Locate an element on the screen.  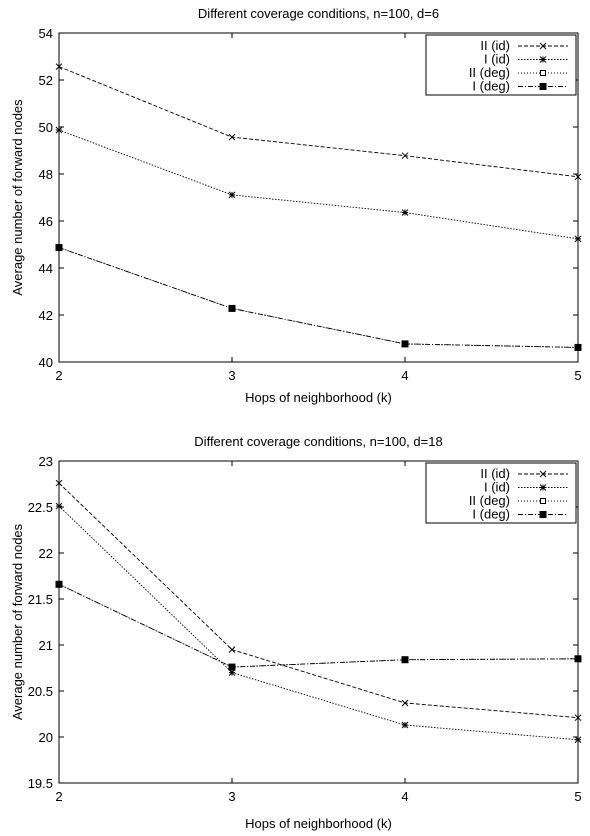
y-tick-label: 42 is located at coordinates (46, 315).